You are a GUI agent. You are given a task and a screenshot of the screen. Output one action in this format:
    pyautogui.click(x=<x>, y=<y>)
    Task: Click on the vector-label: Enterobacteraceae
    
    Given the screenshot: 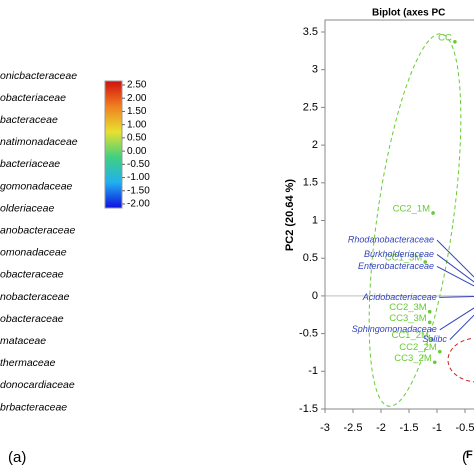 What is the action you would take?
    pyautogui.click(x=396, y=266)
    